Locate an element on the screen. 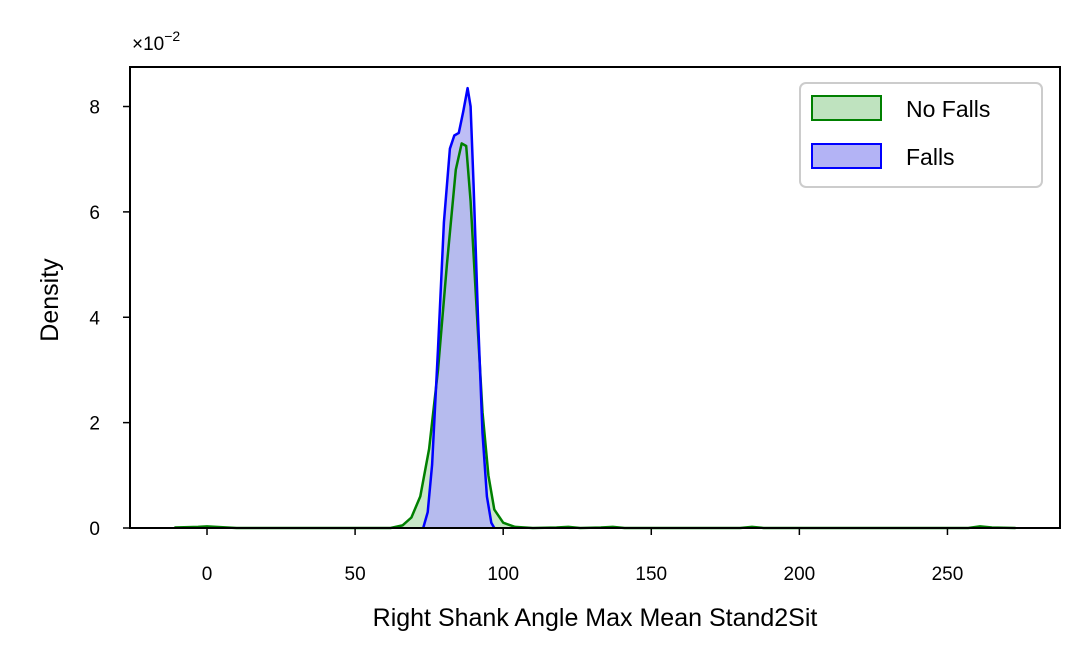  x-tick-label: 50 is located at coordinates (355, 574).